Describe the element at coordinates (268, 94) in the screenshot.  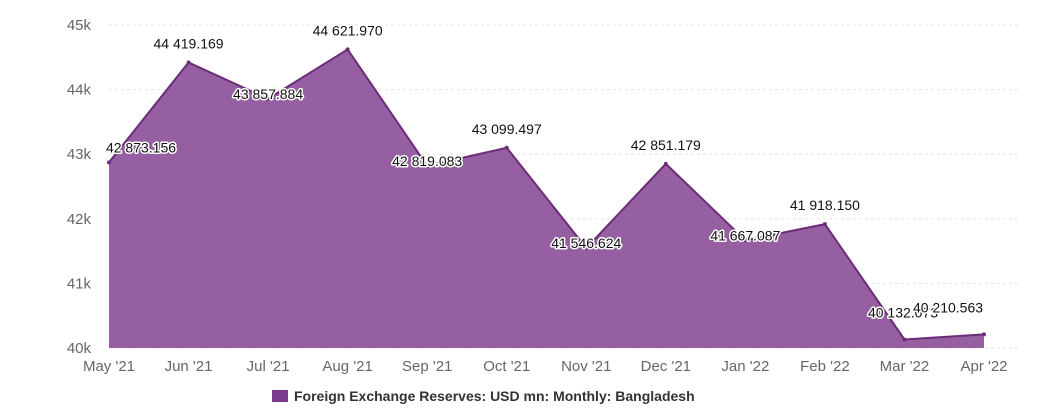
I see `data-label: 43 857.884` at that location.